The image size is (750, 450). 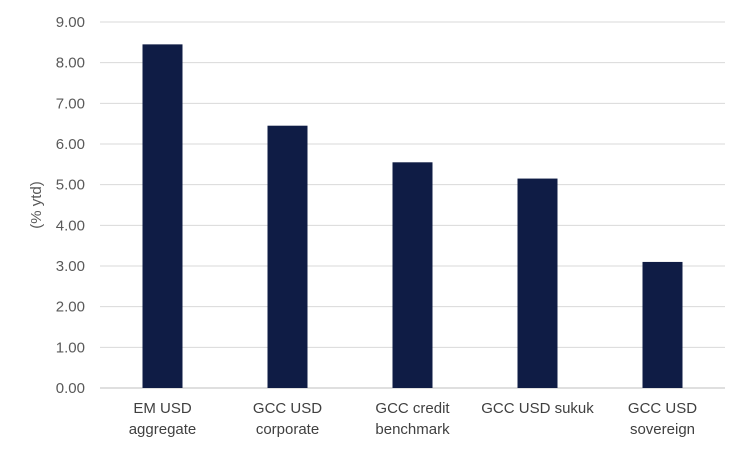 I want to click on y-tick-label: 2.00, so click(x=70, y=307).